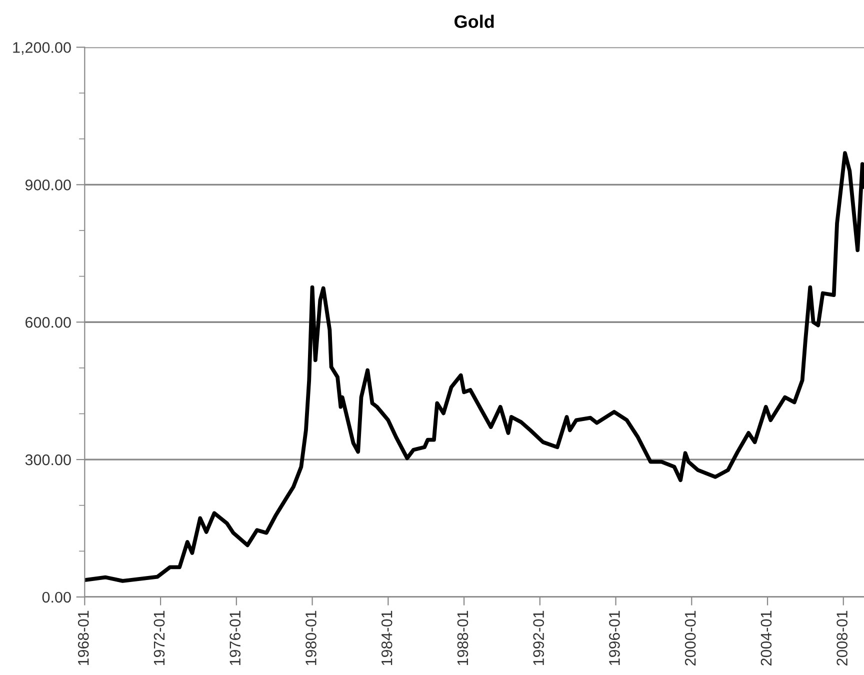 The image size is (864, 675). I want to click on y-tick-label: 1,200.00, so click(42, 48).